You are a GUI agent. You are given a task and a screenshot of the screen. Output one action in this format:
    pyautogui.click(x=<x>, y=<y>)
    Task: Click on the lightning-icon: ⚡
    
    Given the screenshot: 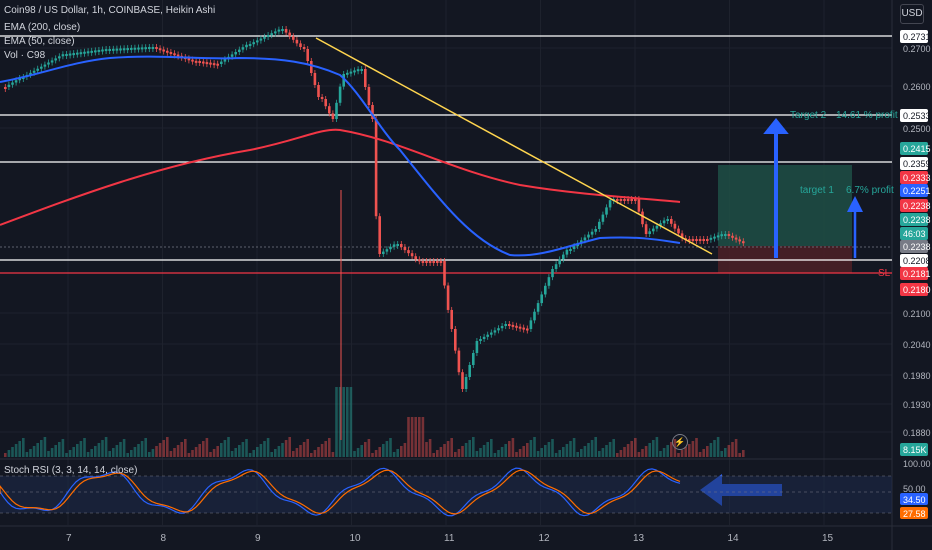 What is the action you would take?
    pyautogui.click(x=680, y=442)
    